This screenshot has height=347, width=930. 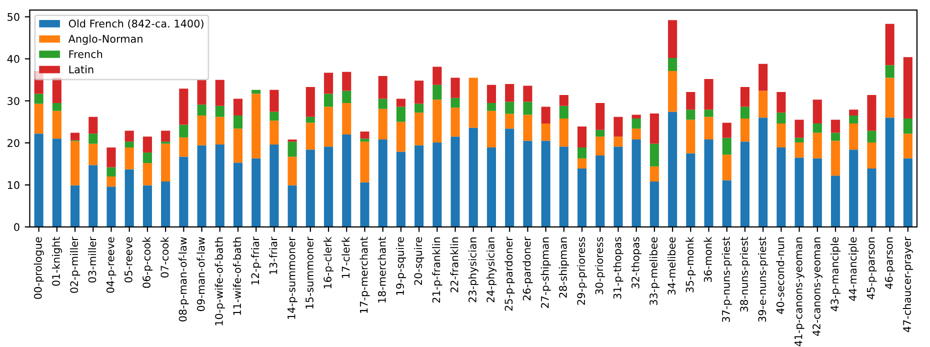 I want to click on x-tick-label: 36-monk, so click(x=708, y=259).